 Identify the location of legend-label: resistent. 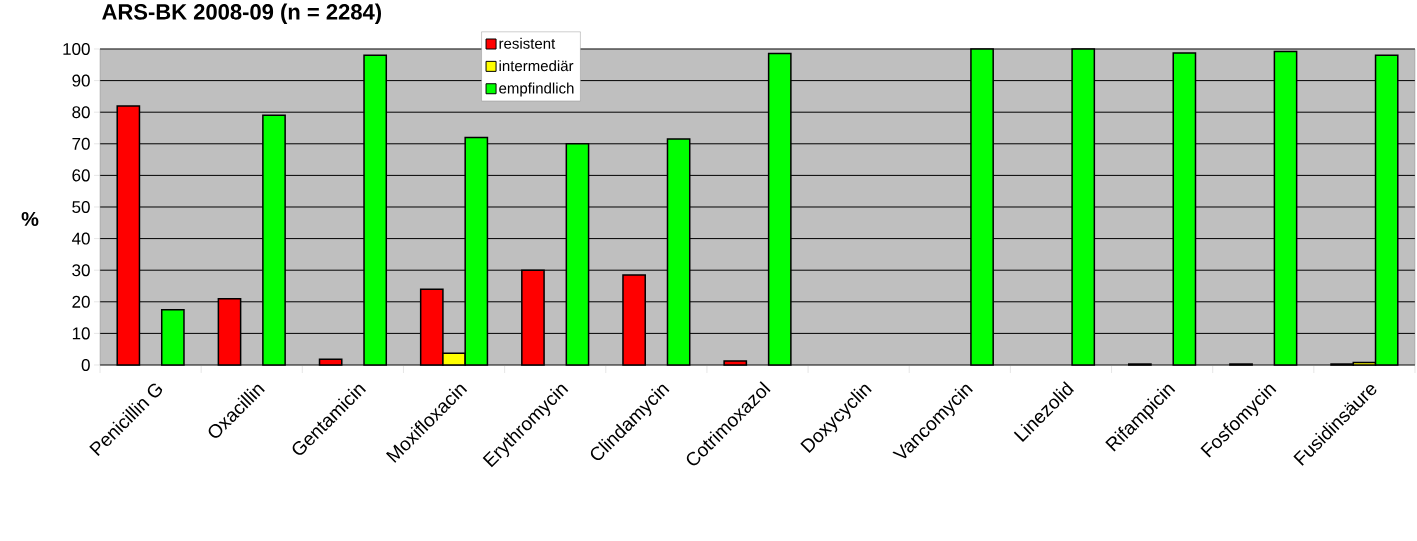
(527, 43).